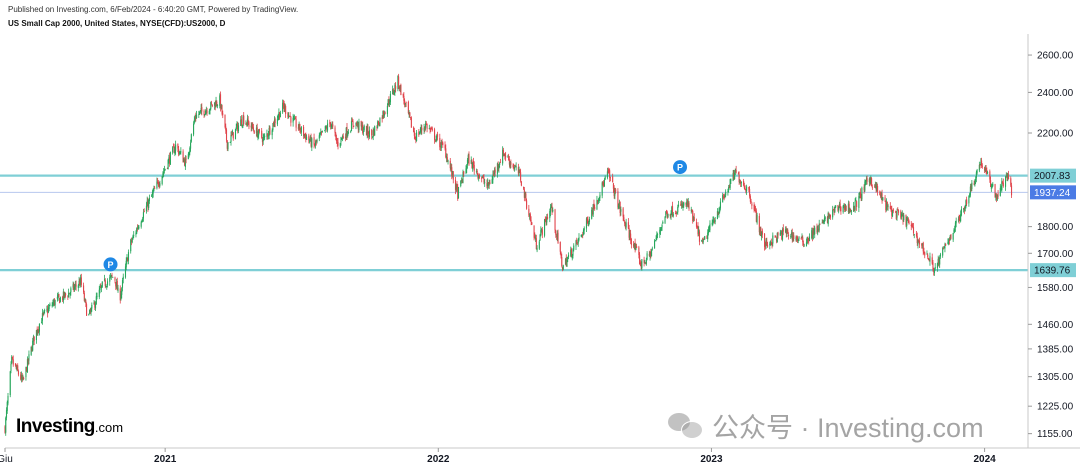  What do you see at coordinates (848, 428) in the screenshot?
I see `watermark-text: 公众号 · Investing.com` at bounding box center [848, 428].